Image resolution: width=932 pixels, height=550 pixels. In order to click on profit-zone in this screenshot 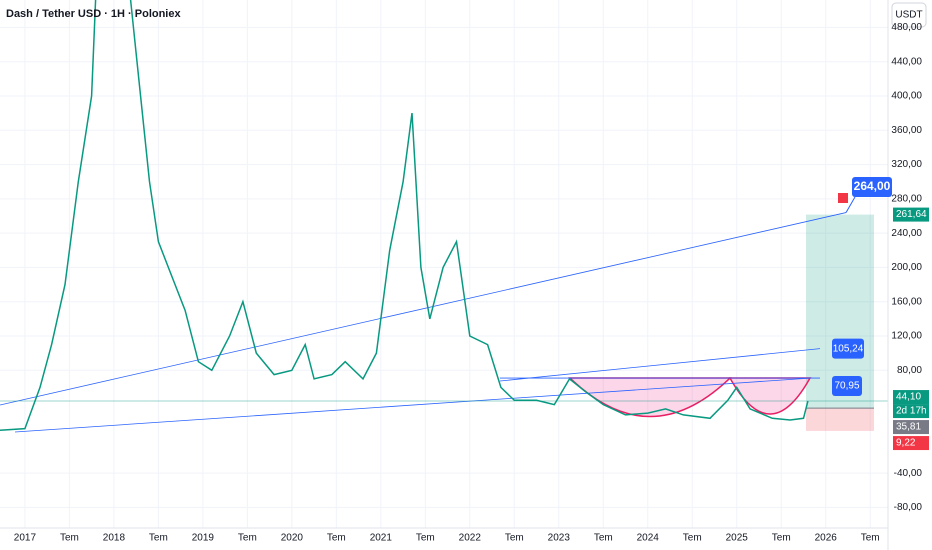, I will do `click(840, 311)`.